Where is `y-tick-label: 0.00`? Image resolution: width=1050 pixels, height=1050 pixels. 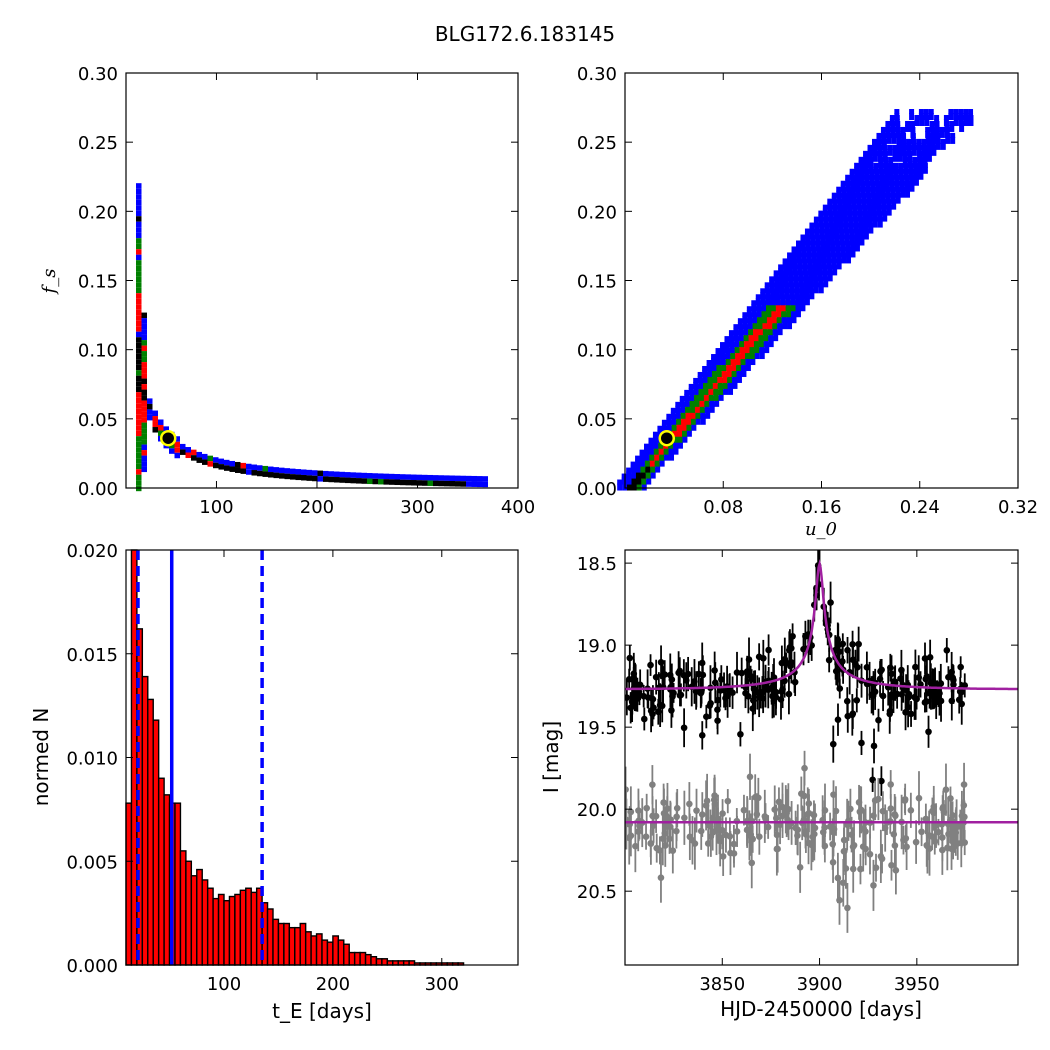 y-tick-label: 0.00 is located at coordinates (597, 489).